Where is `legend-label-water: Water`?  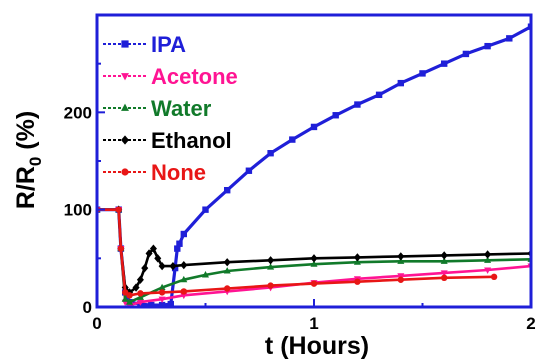 legend-label-water: Water is located at coordinates (181, 108).